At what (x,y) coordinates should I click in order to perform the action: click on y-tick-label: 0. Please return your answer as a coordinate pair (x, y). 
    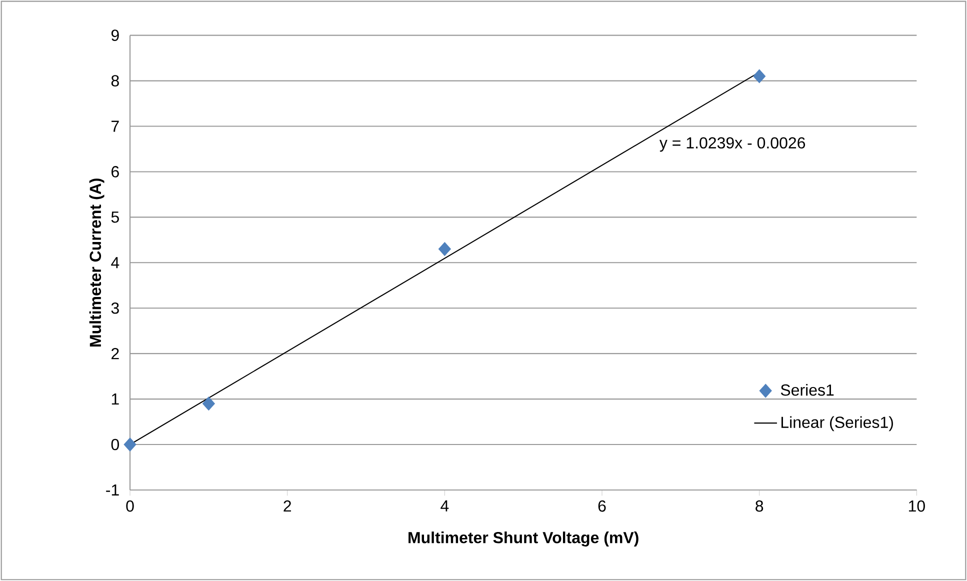
    Looking at the image, I should click on (115, 444).